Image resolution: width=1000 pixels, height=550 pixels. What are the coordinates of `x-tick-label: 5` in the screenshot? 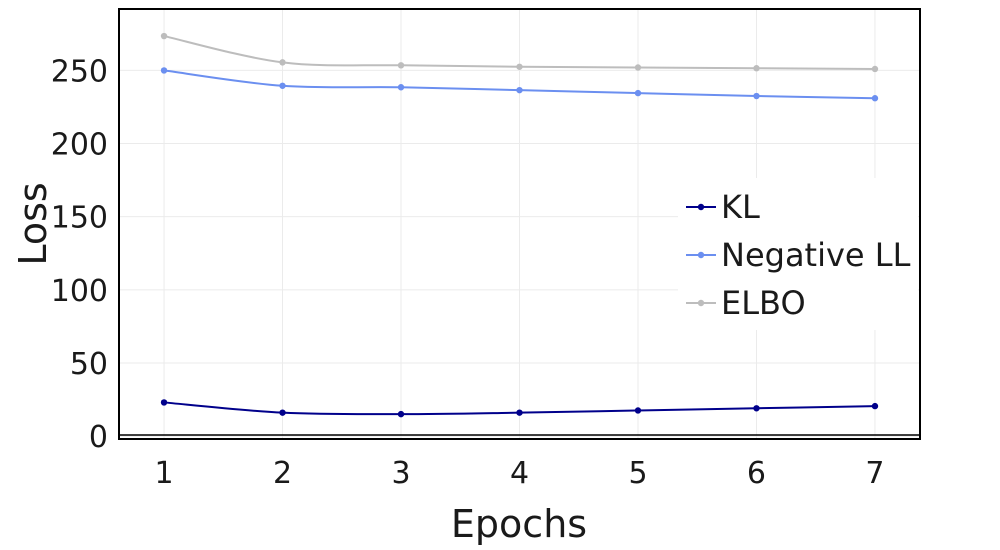 It's located at (637, 473).